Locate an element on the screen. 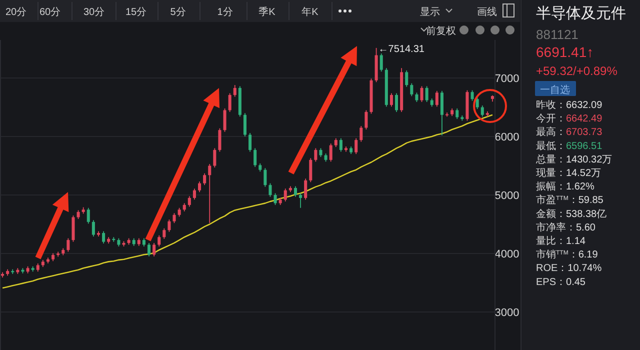 The height and width of the screenshot is (350, 640). y-tick-label: 4000 is located at coordinates (507, 254).